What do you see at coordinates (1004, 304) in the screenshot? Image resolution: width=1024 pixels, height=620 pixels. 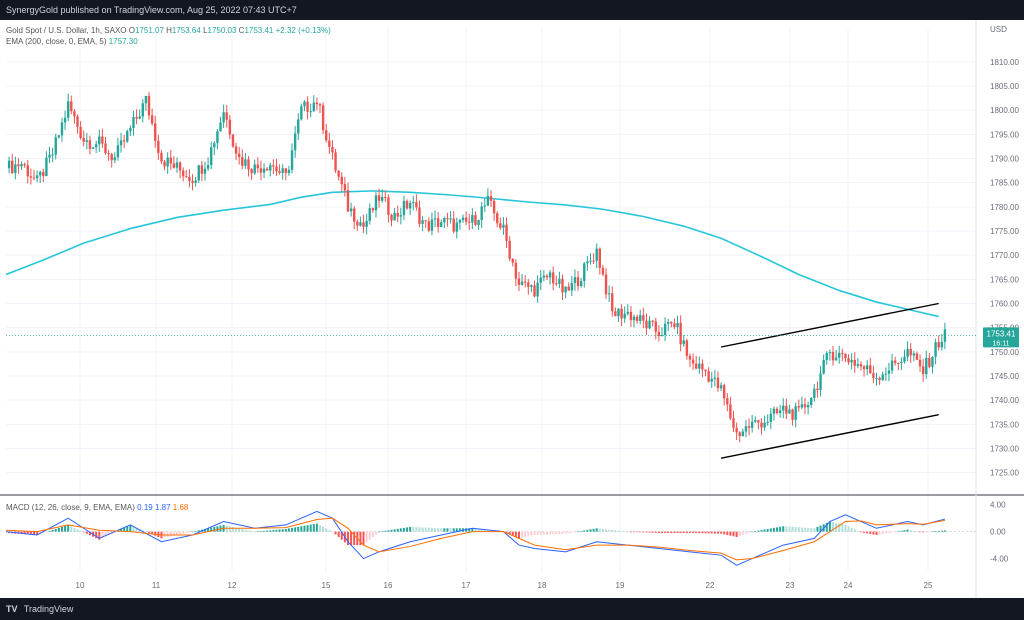 I see `y-tick-label: 1760.00` at bounding box center [1004, 304].